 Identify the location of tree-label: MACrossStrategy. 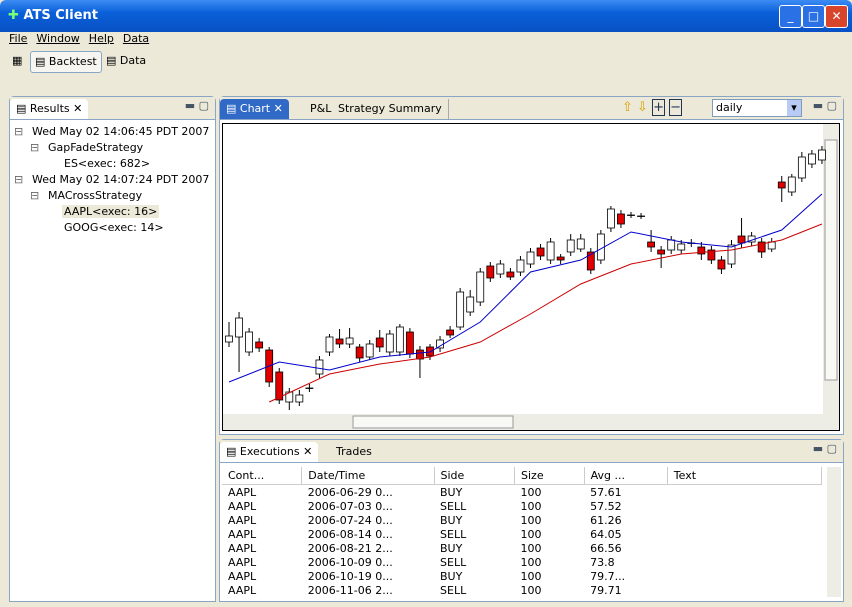
(95, 195).